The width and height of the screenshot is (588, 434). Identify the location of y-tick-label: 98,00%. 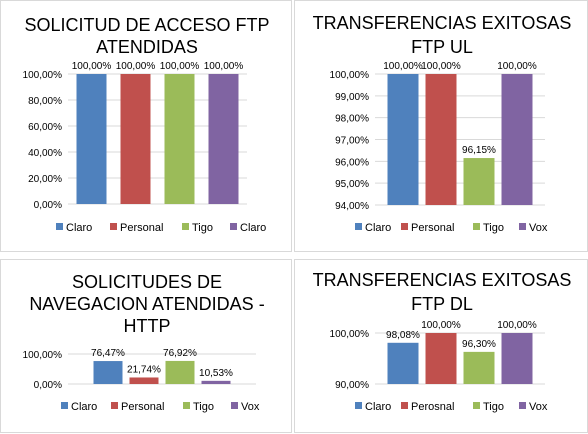
(352, 119).